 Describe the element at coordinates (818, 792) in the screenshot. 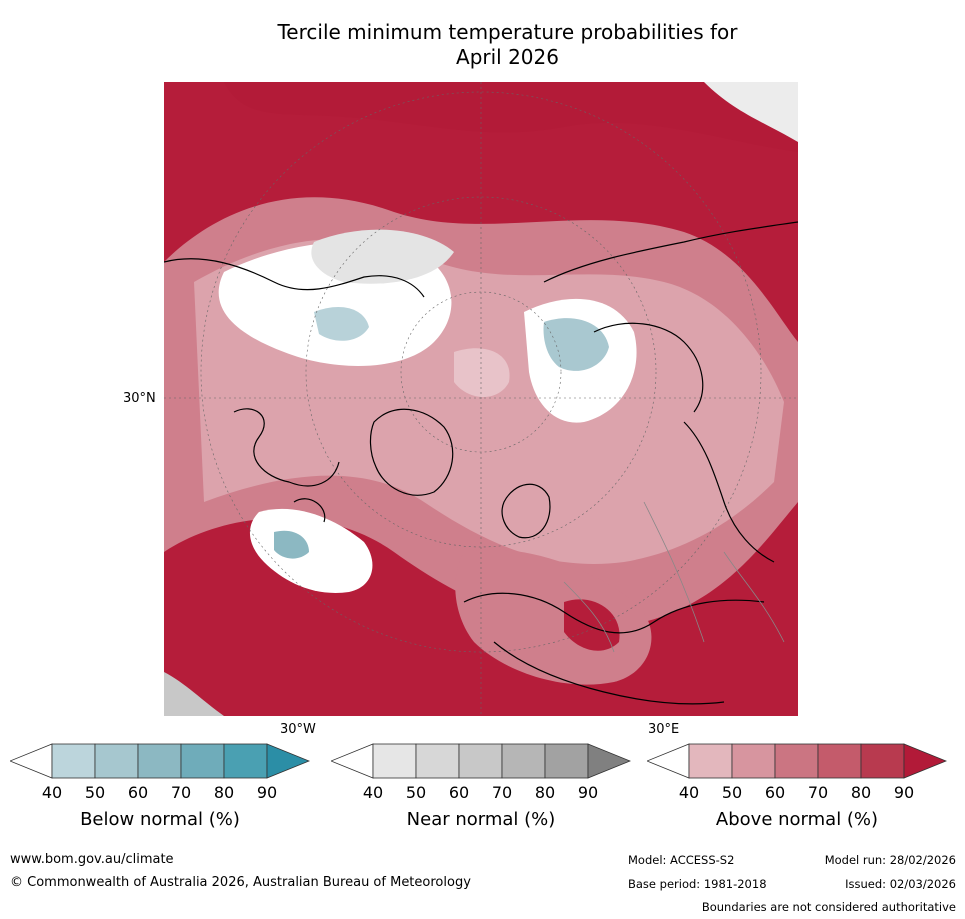

I see `colorbar-above-tick: 70` at that location.